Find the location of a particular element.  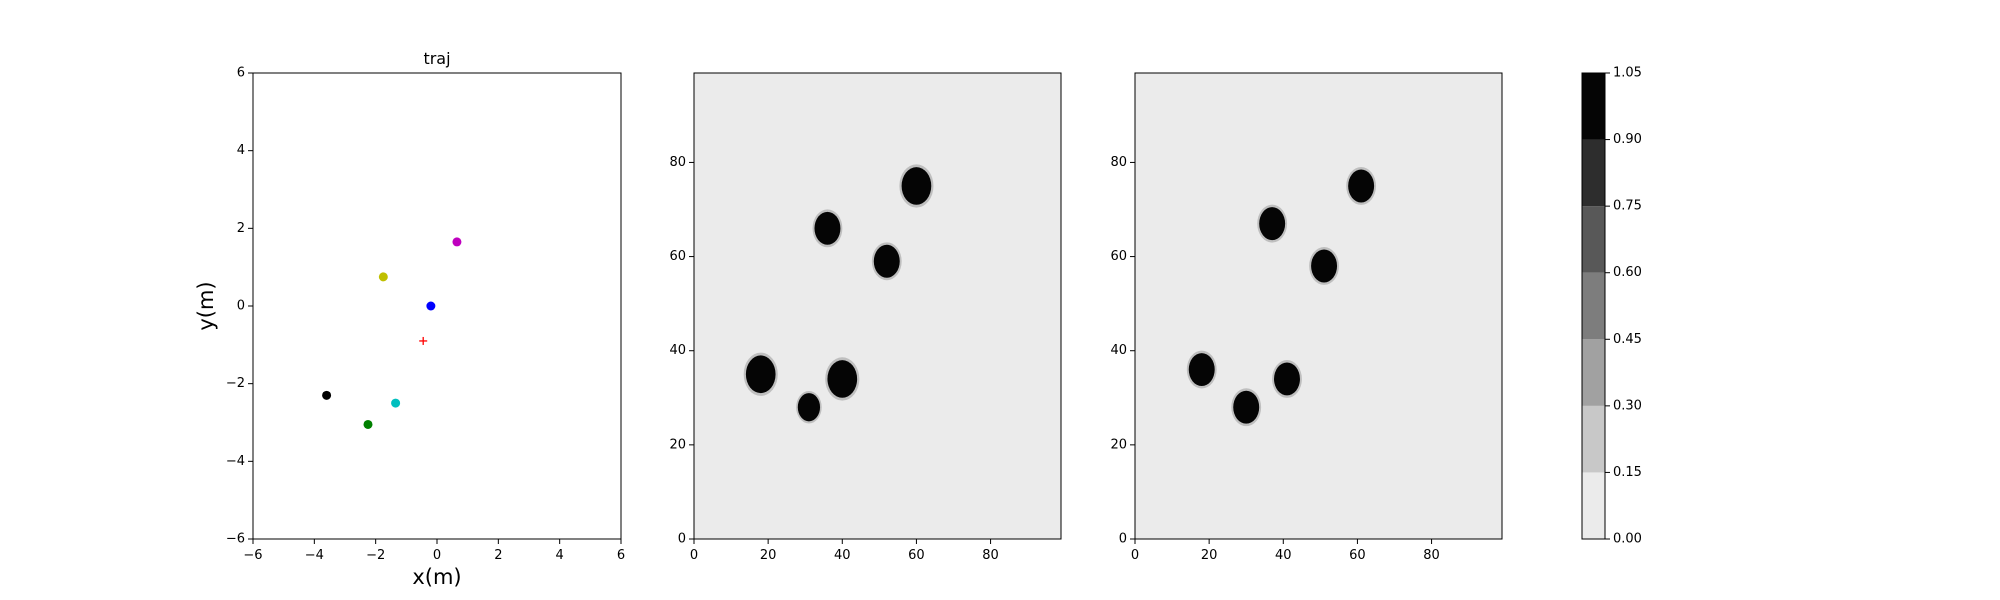

traj-plus-marker is located at coordinates (423, 340).